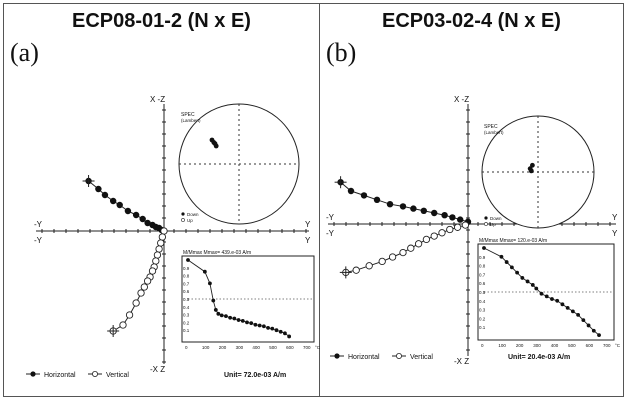  What do you see at coordinates (38, 224) in the screenshot?
I see `p0-axis-label-left-upper: -Y` at bounding box center [38, 224].